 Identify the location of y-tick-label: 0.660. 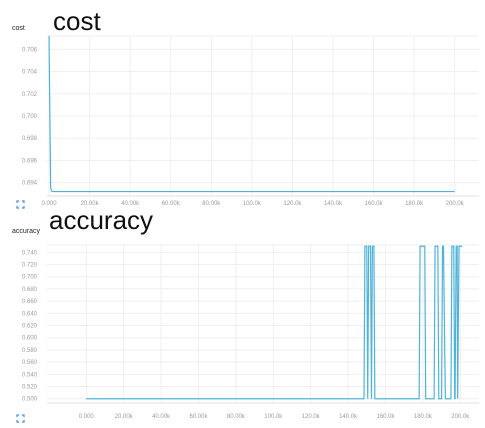
(30, 302).